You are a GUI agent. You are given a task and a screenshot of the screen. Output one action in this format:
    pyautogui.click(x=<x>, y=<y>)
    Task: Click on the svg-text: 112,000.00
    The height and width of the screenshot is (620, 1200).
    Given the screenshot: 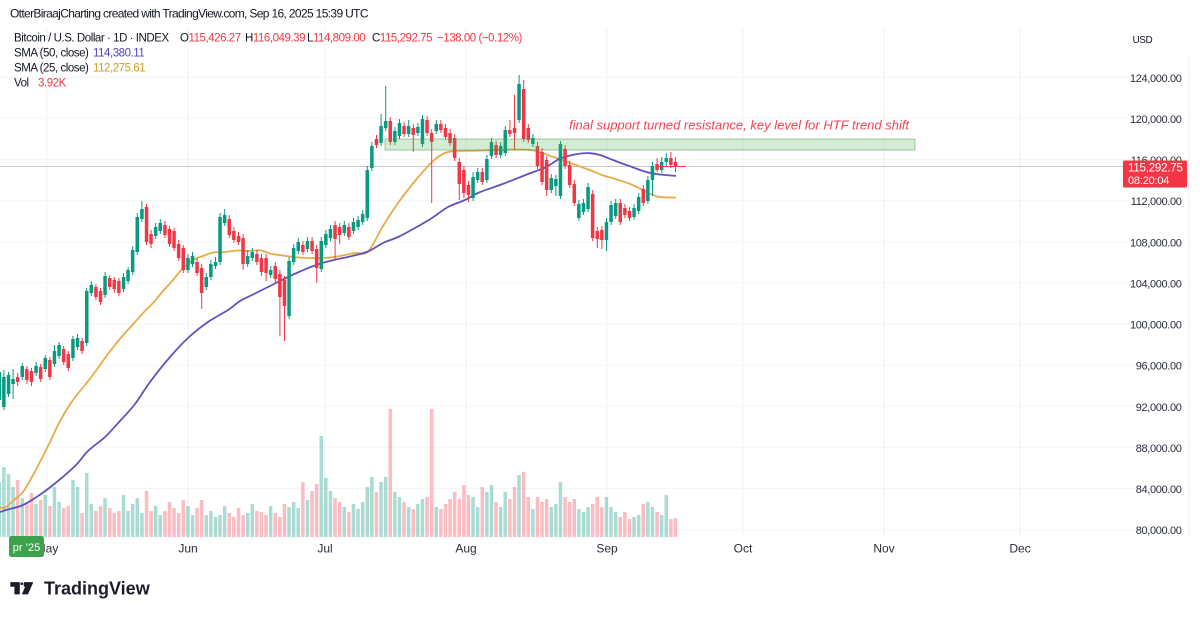 What is the action you would take?
    pyautogui.click(x=1156, y=202)
    